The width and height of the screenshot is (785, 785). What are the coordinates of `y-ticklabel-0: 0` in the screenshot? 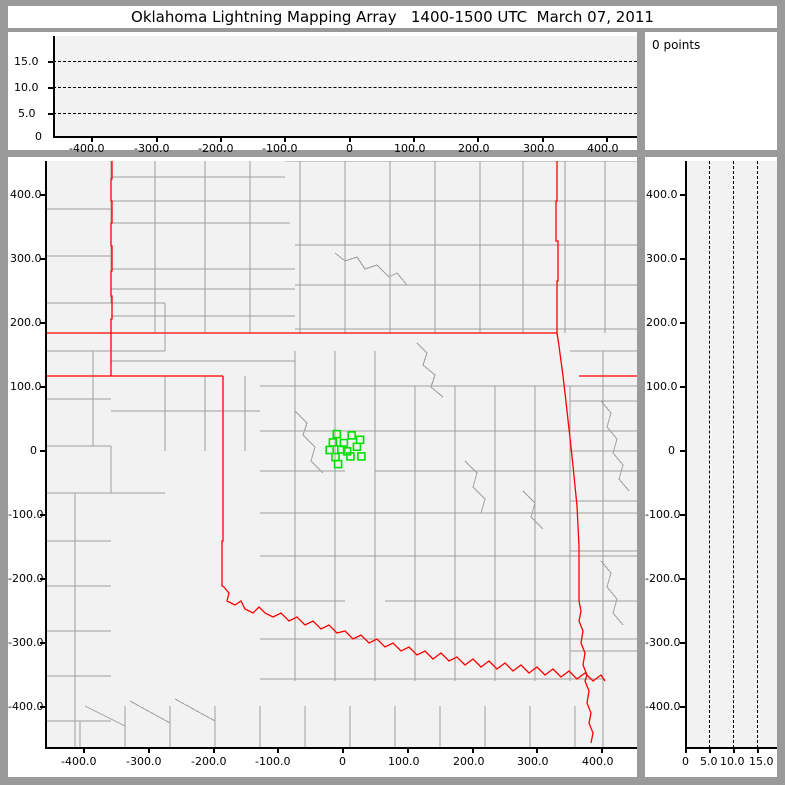 It's located at (38, 136).